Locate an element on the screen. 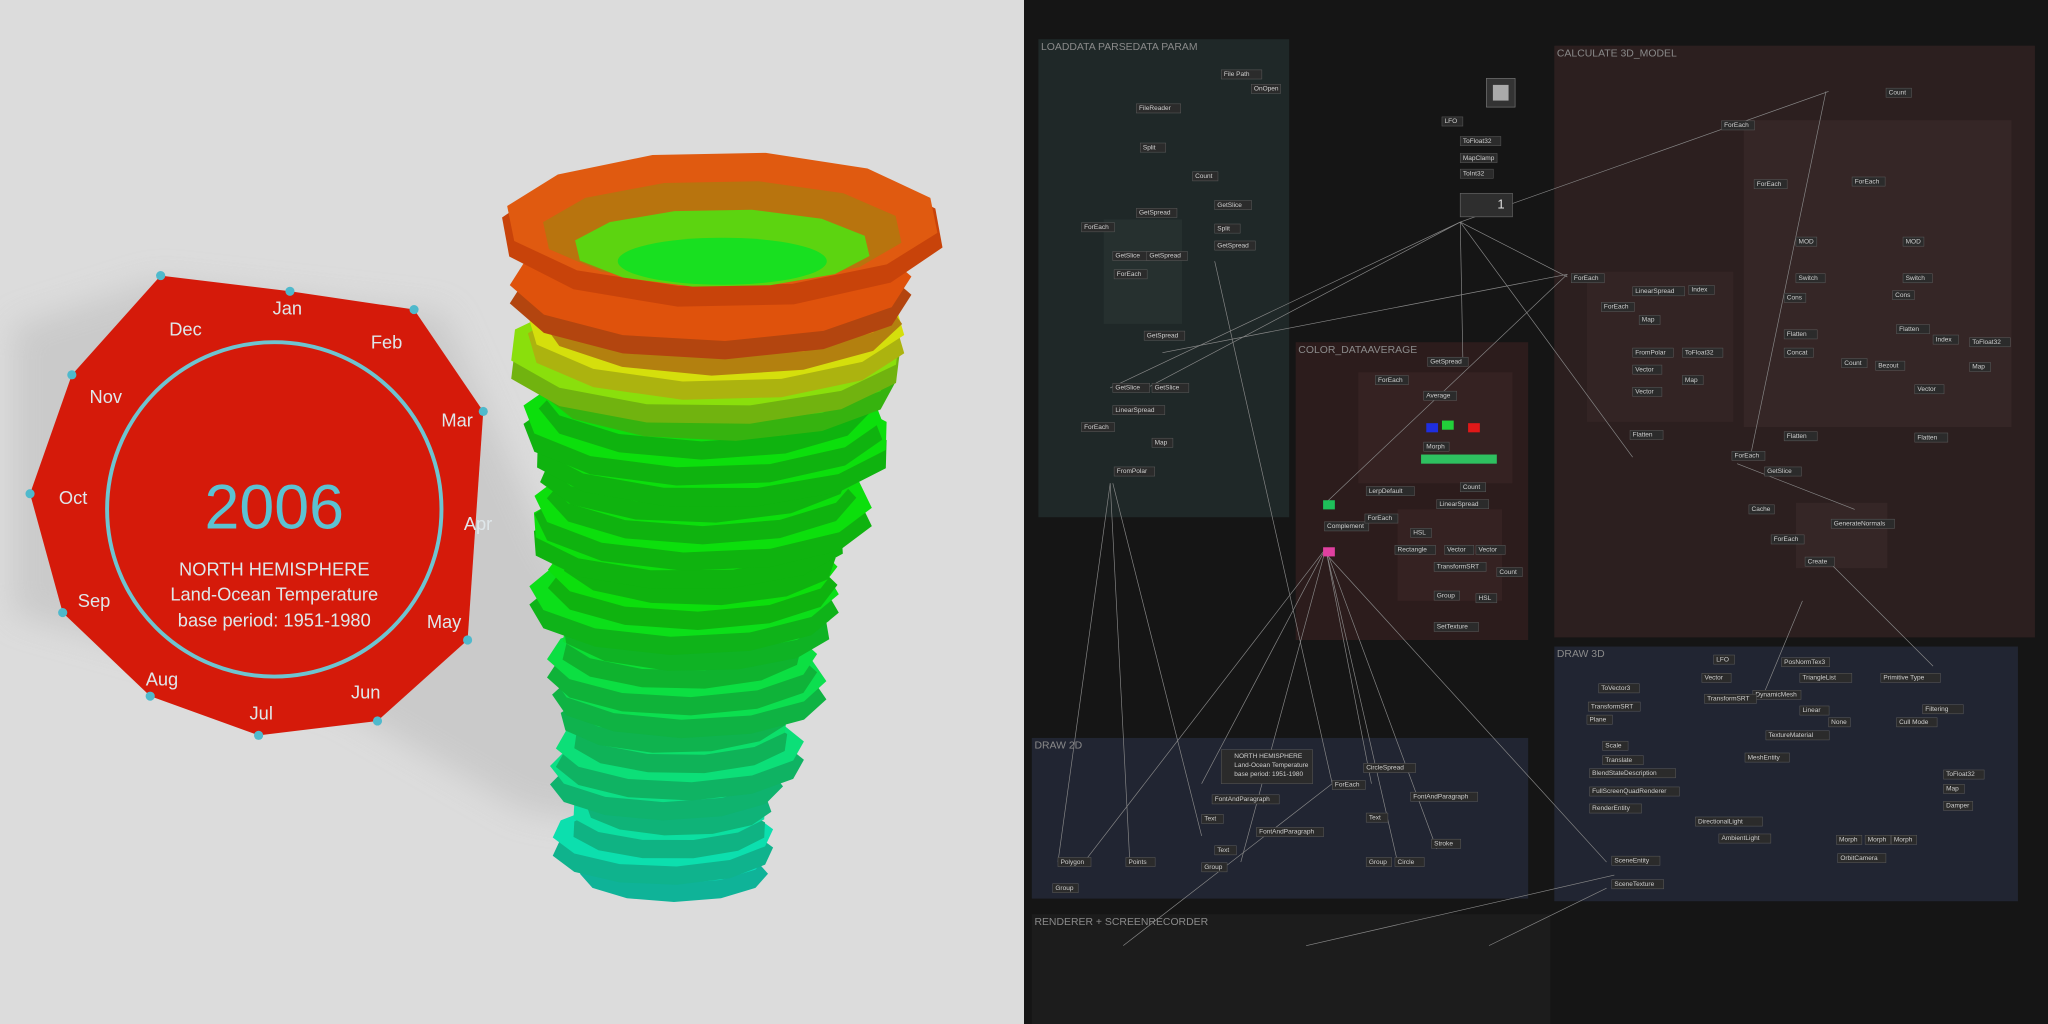 This screenshot has height=1024, width=2048. month-label: Jul is located at coordinates (261, 712).